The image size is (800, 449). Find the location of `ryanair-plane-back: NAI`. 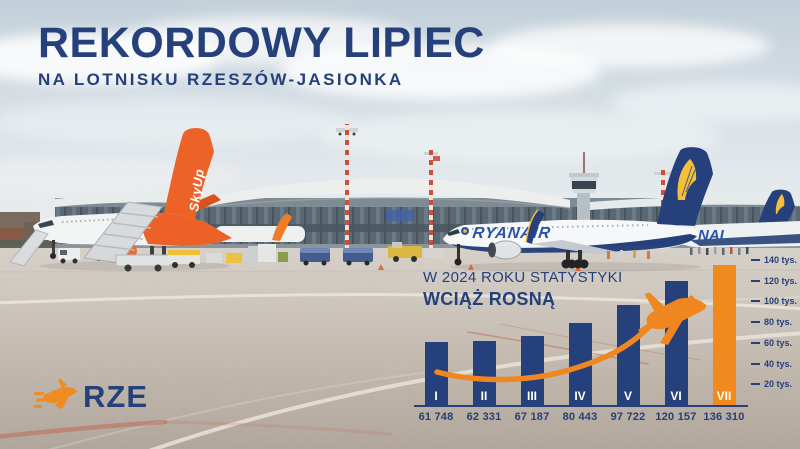

ryanair-plane-back: NAI is located at coordinates (730, 218).